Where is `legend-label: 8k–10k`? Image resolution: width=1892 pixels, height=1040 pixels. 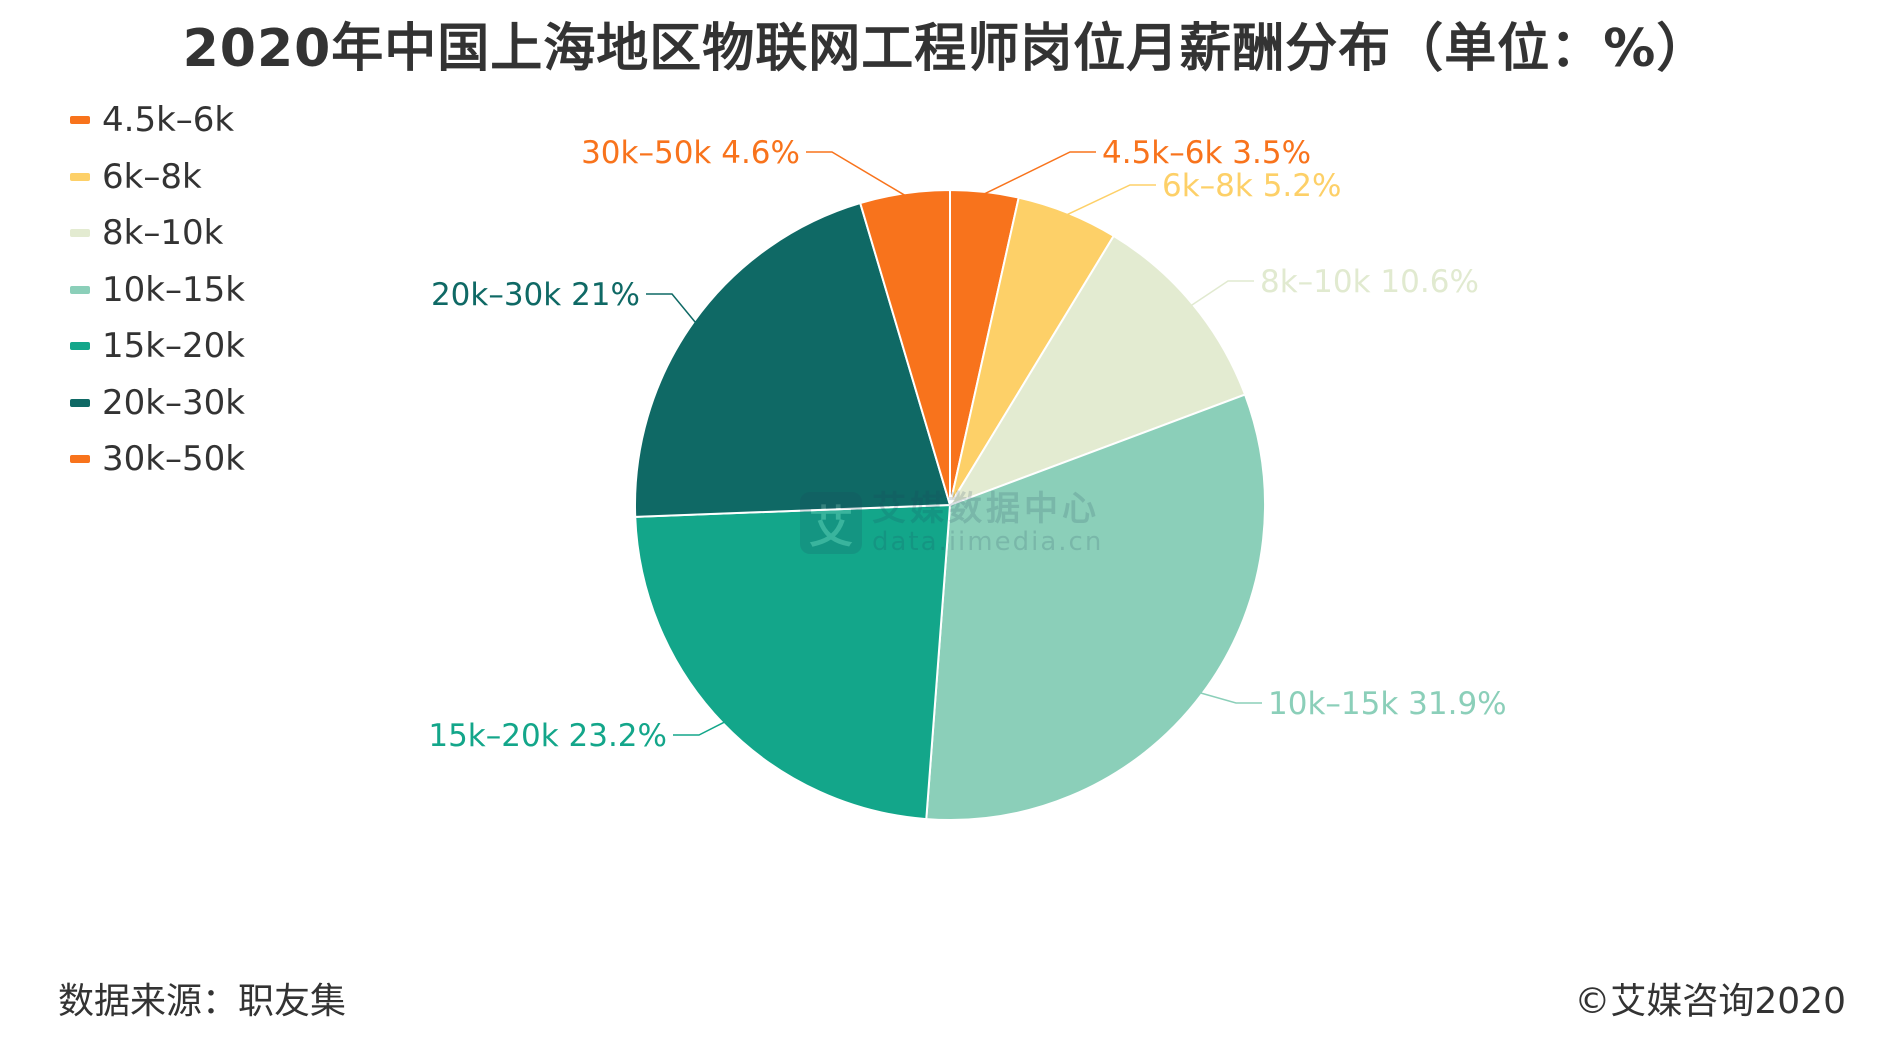
legend-label: 8k–10k is located at coordinates (163, 233).